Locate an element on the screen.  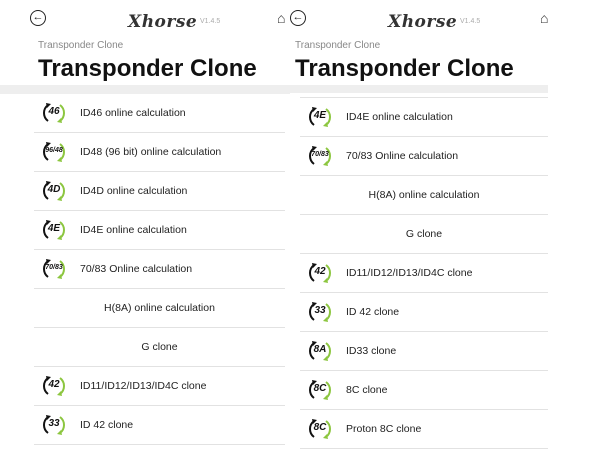
transponder-badge-icon: 96/48 is located at coordinates (54, 152).